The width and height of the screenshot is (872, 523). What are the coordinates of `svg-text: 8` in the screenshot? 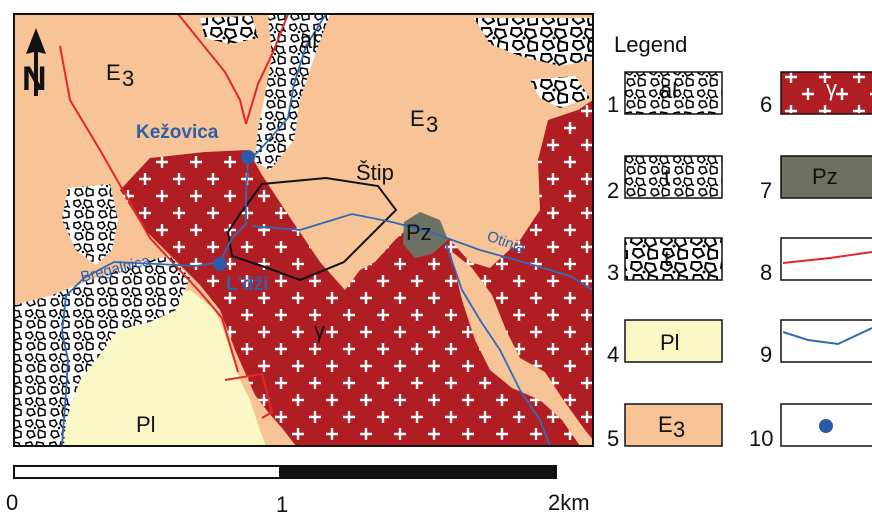 It's located at (766, 272).